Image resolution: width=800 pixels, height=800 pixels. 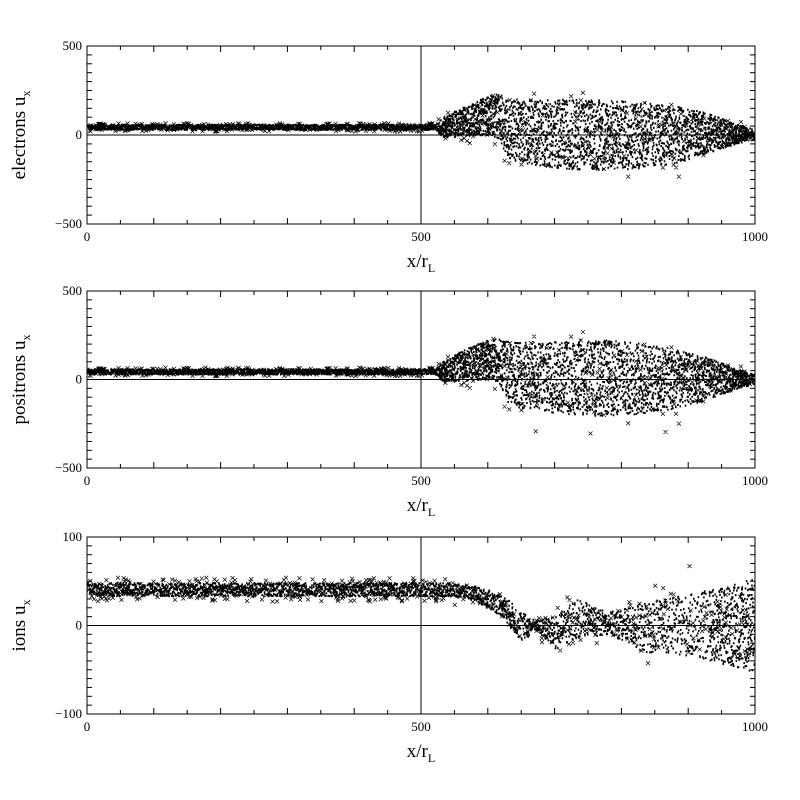 I want to click on electrons-particles, so click(x=421, y=134).